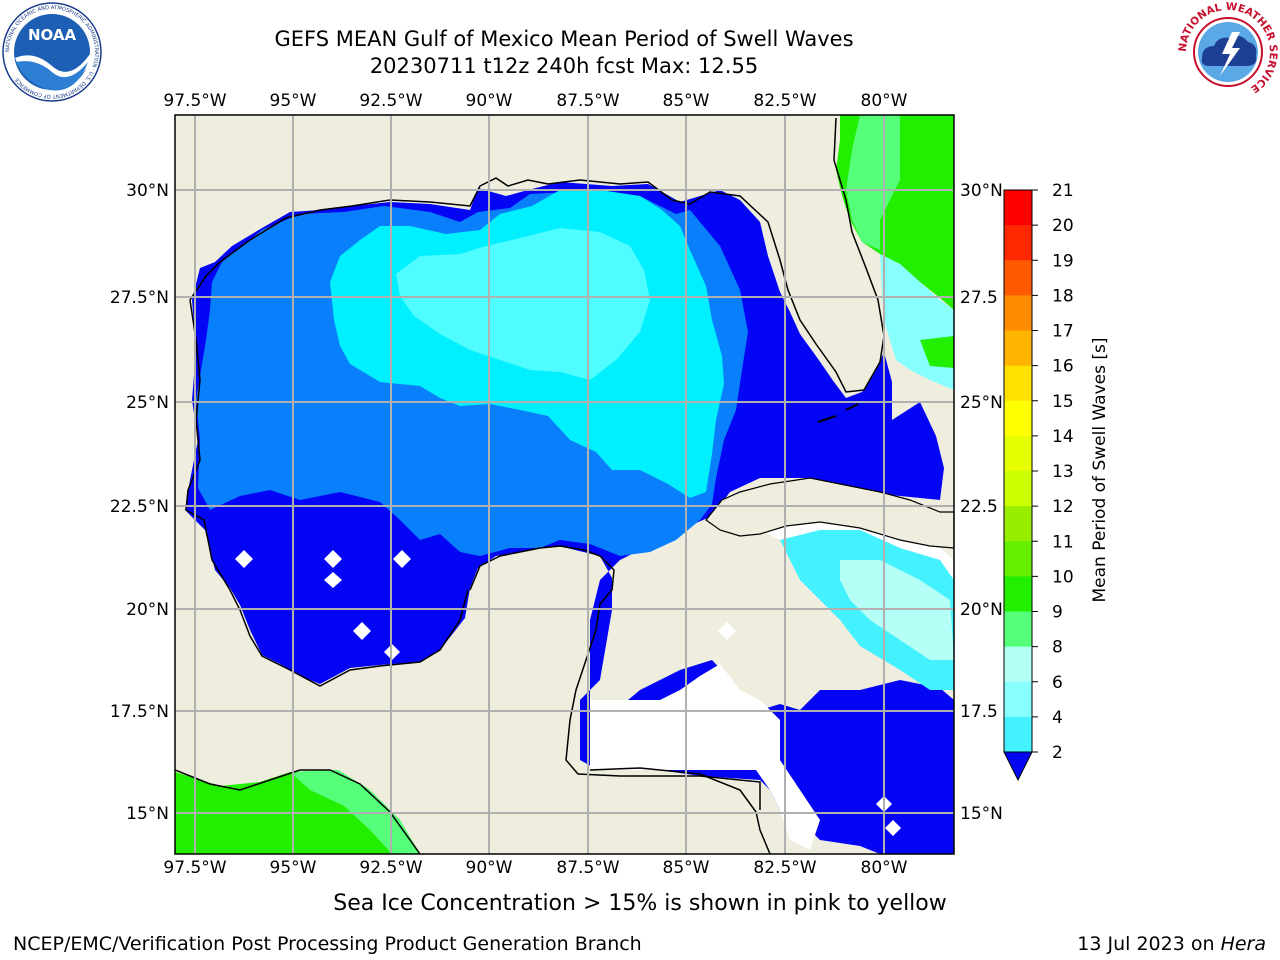  What do you see at coordinates (981, 403) in the screenshot?
I see `lat-label-right: 25°N` at bounding box center [981, 403].